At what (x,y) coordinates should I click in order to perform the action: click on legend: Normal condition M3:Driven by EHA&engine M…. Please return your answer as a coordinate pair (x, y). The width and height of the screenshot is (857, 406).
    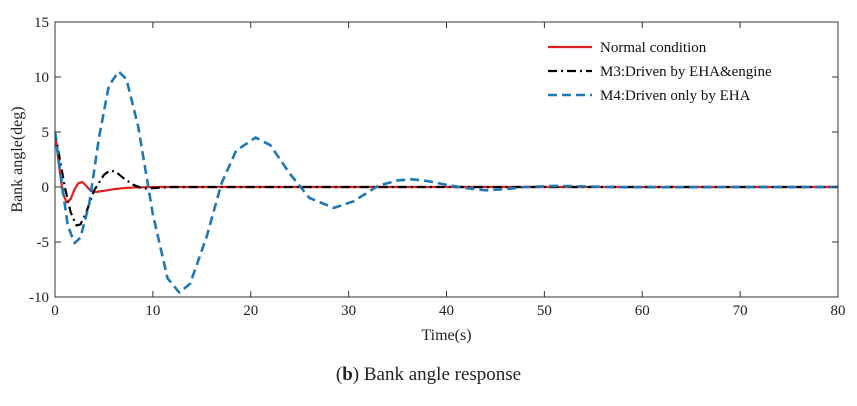
    Looking at the image, I should click on (660, 72).